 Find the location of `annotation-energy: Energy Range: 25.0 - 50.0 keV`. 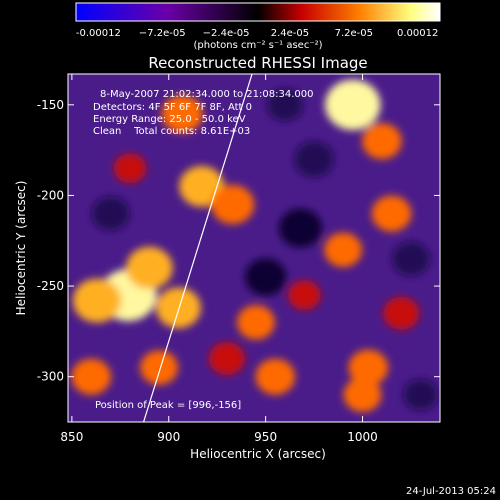

annotation-energy: Energy Range: 25.0 - 50.0 keV is located at coordinates (169, 119).